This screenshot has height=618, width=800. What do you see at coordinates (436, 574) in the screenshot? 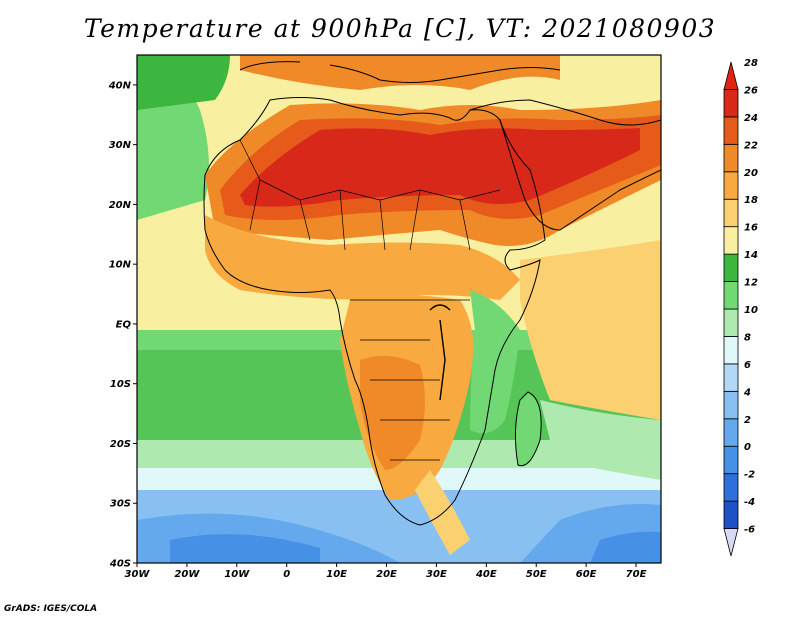
I see `lon-tick-label: 30E` at bounding box center [436, 574].